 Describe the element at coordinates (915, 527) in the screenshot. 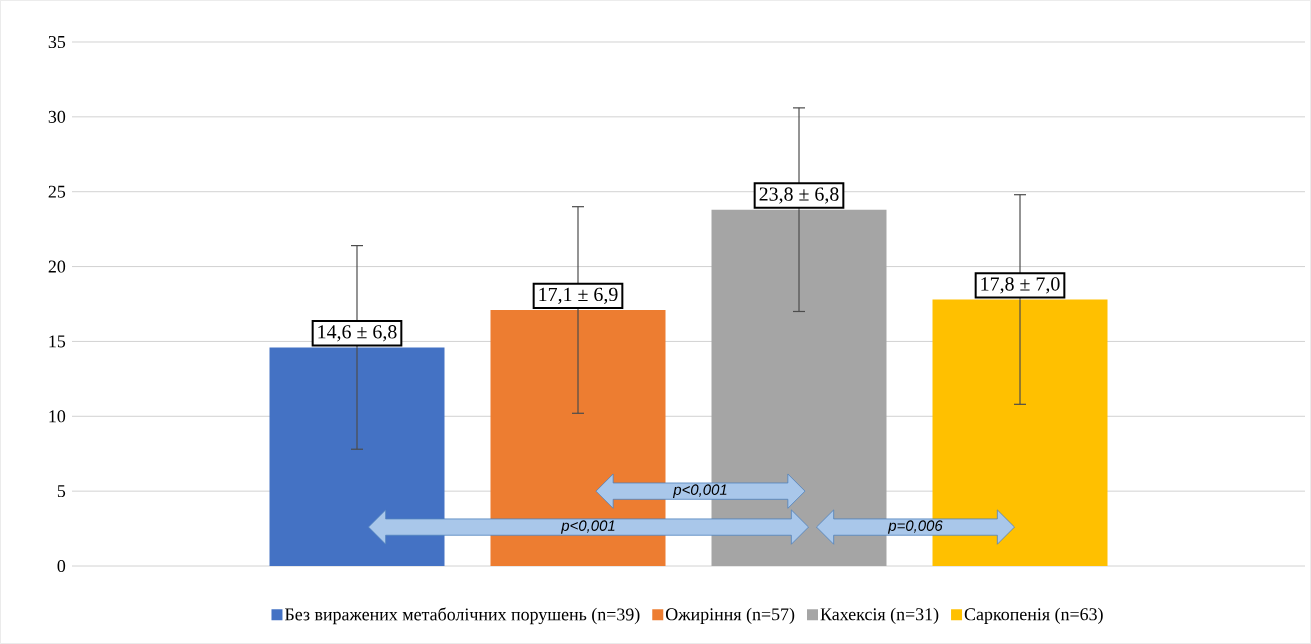

I see `annotation: p=0,006` at that location.